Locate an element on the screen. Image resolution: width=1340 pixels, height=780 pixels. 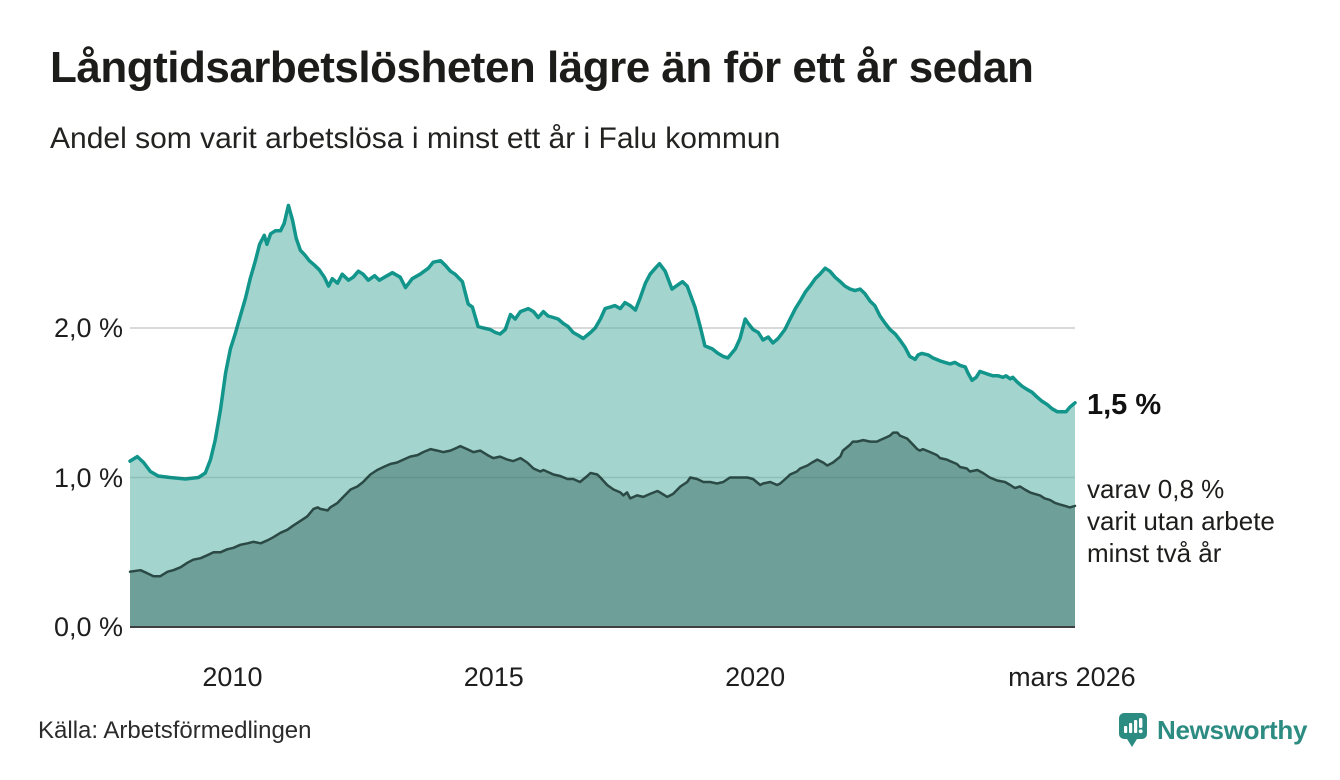
two-year-annotation-line3: minst två år is located at coordinates (1154, 553).